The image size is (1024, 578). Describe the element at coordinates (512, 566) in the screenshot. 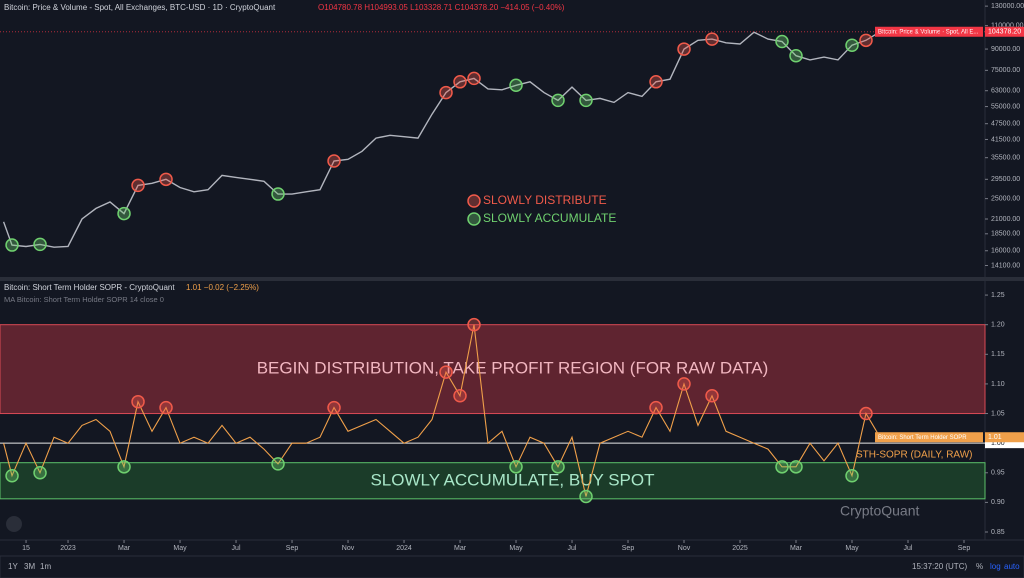

I see `bottom-toolbar` at that location.